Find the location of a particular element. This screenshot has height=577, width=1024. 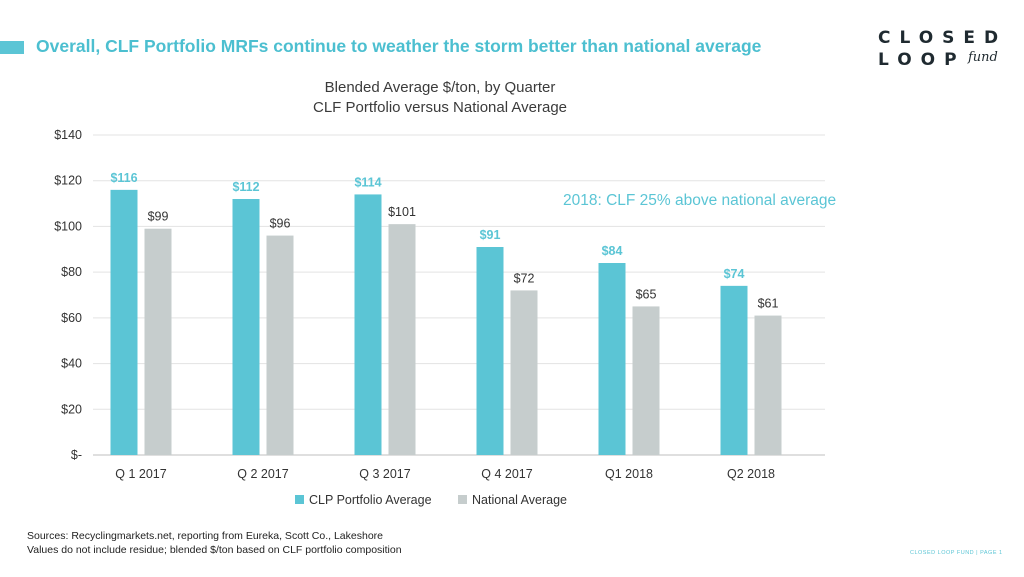

national-data-label: $65 is located at coordinates (646, 294).